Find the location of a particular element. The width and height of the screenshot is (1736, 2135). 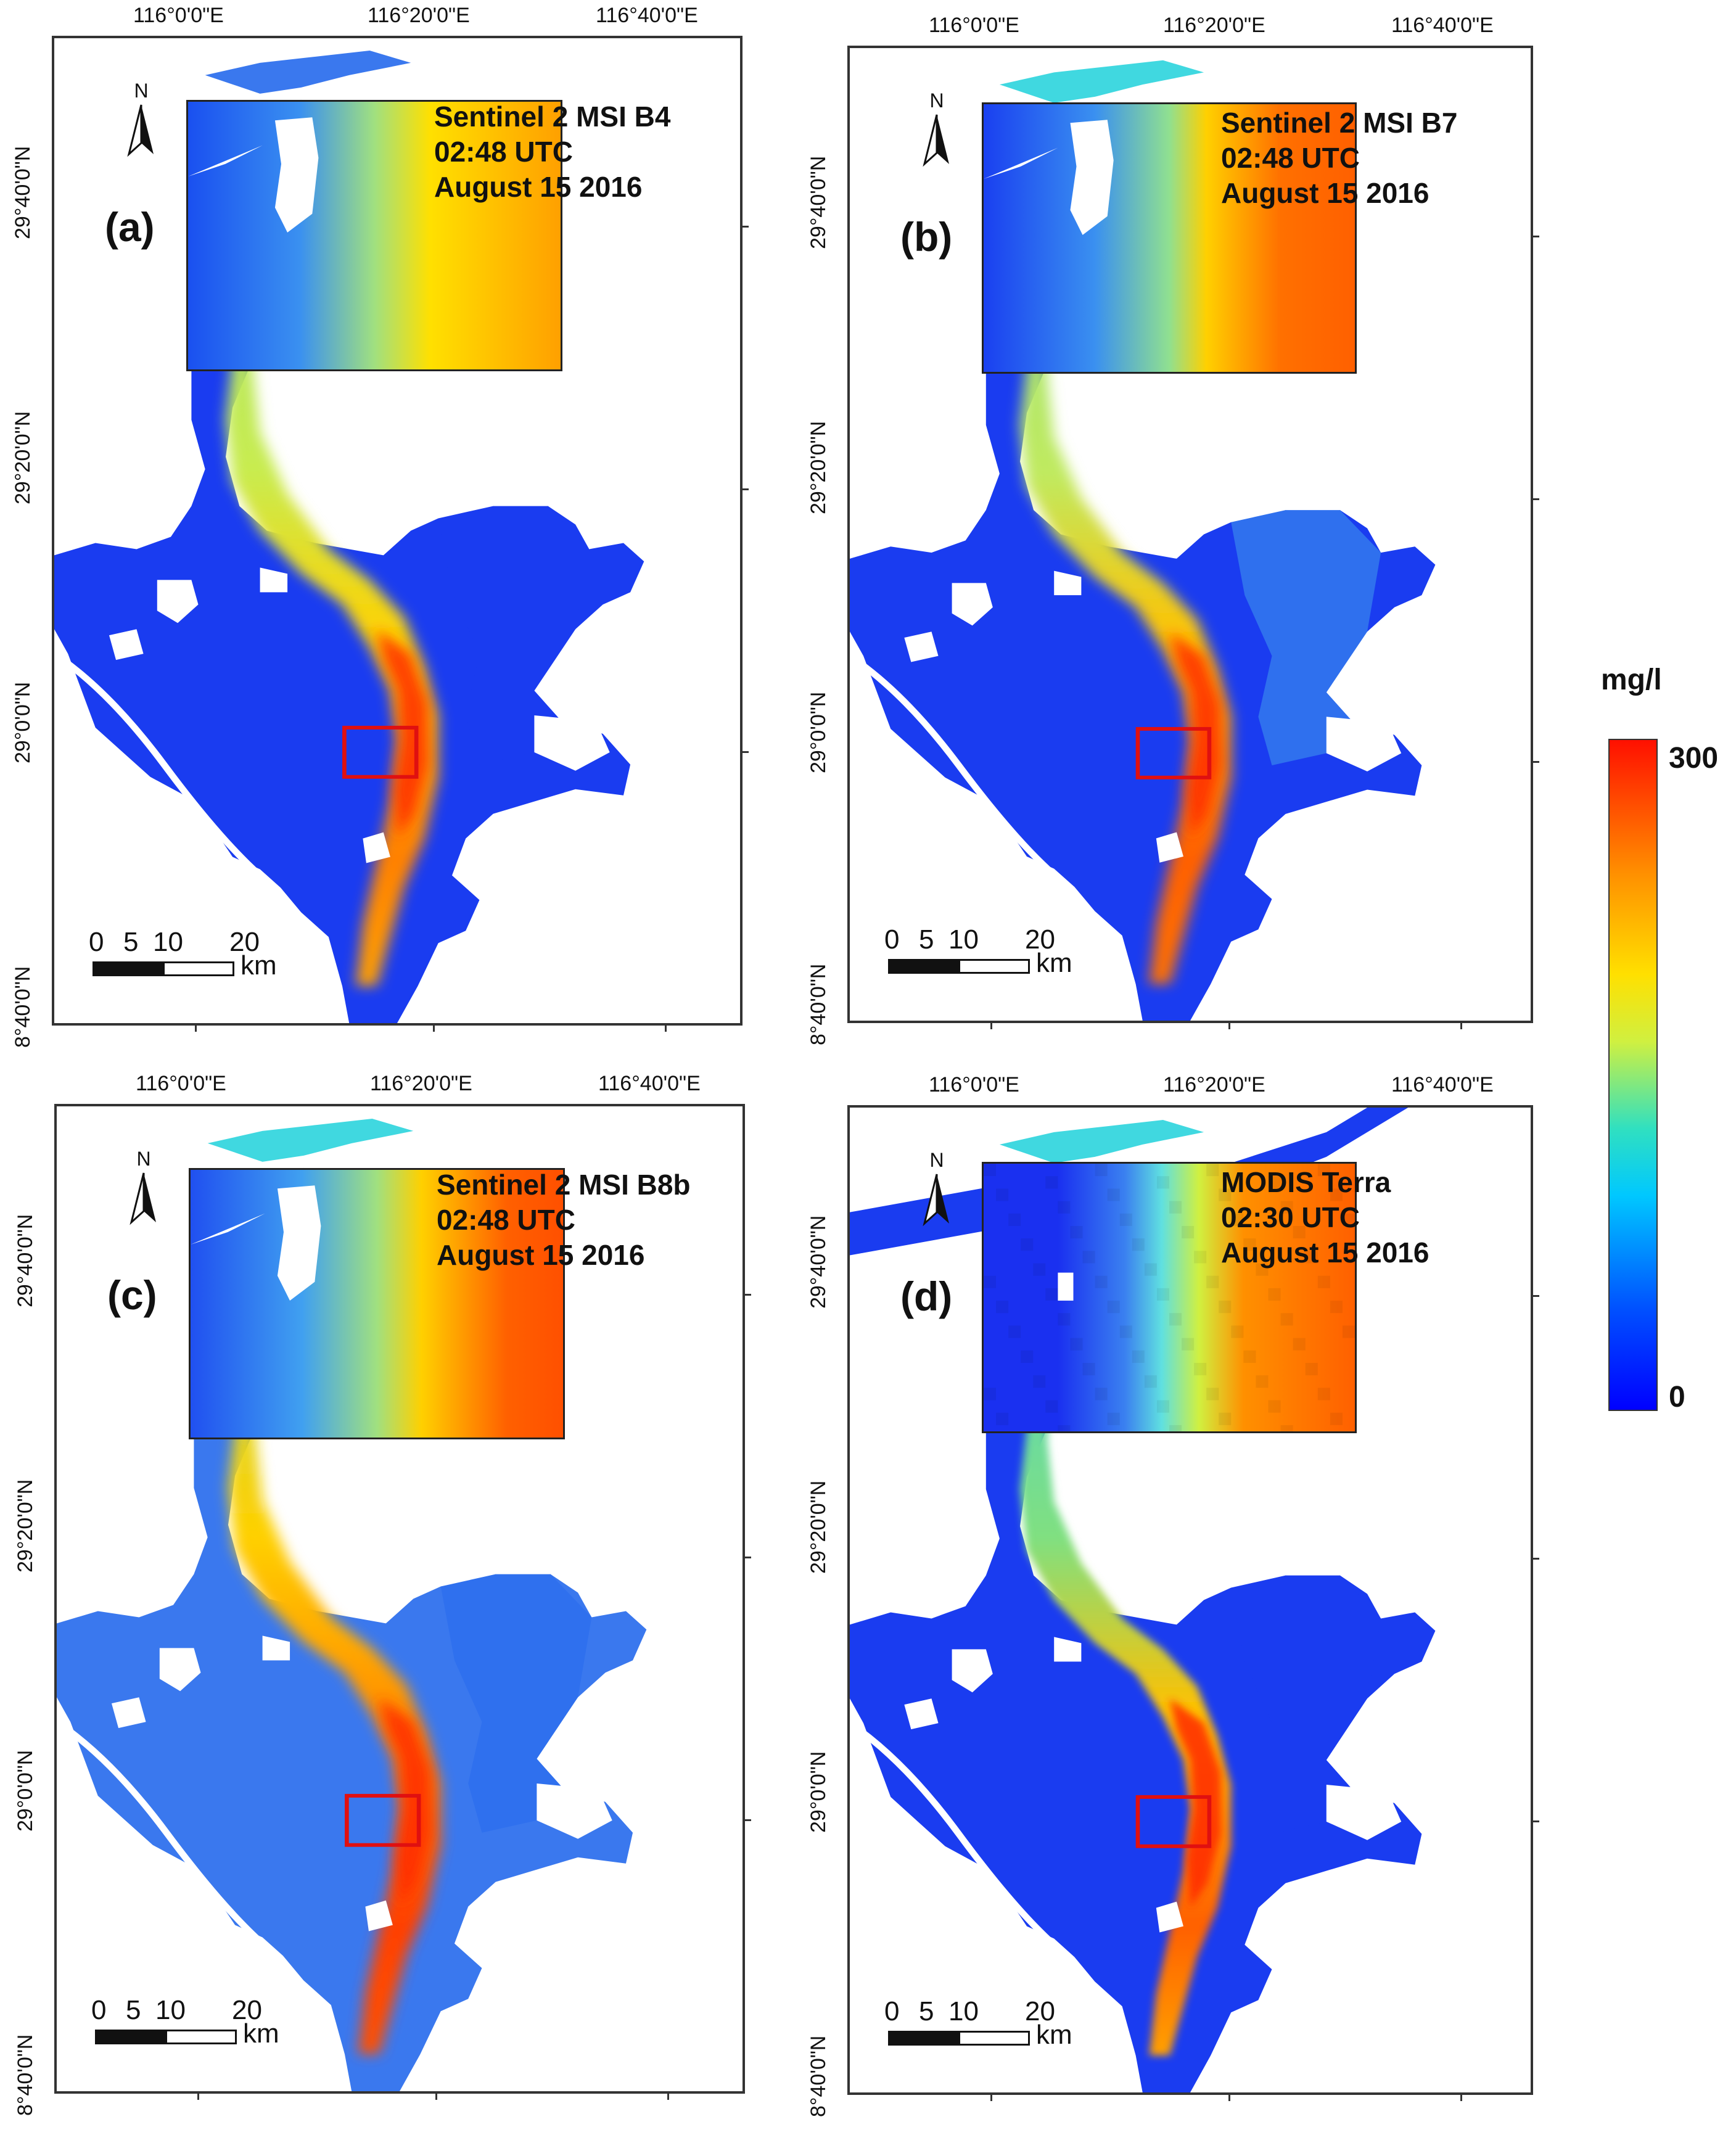

scale-tick-label: 10 is located at coordinates (963, 939).